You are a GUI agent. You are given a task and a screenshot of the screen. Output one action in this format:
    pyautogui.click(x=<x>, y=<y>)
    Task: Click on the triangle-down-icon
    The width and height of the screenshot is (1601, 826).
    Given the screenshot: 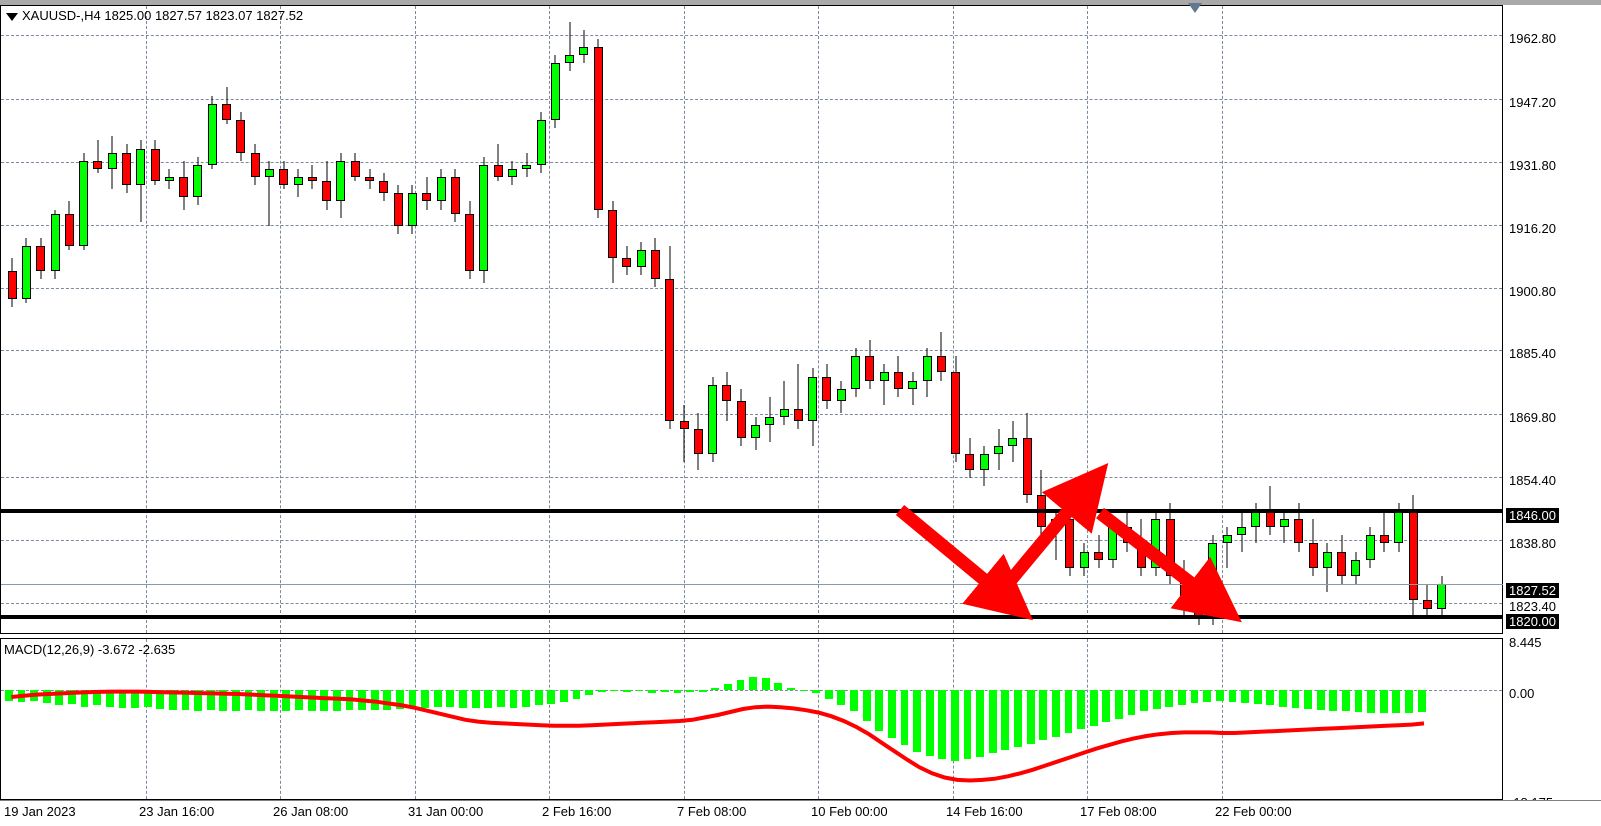 What is the action you would take?
    pyautogui.click(x=12, y=16)
    